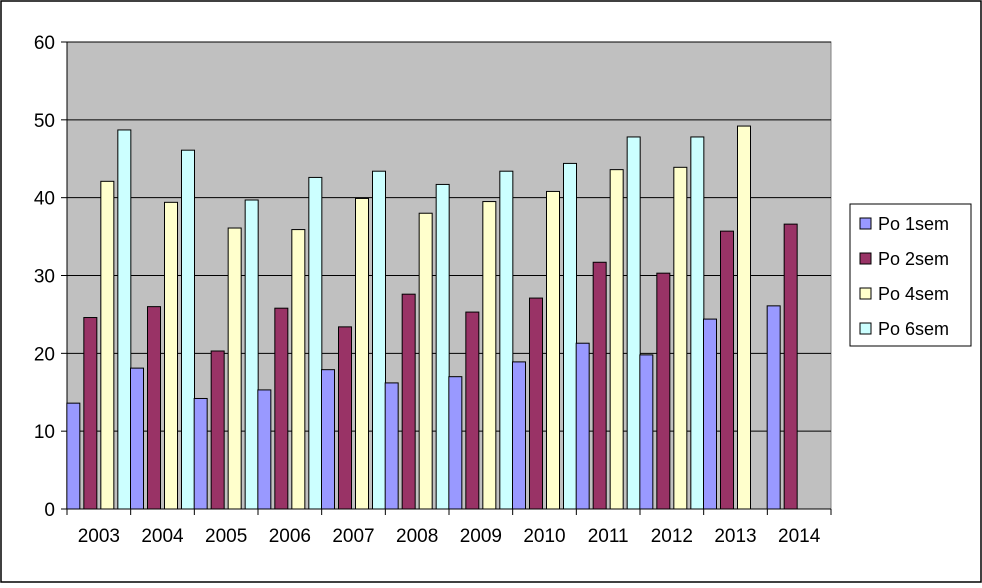 The height and width of the screenshot is (588, 982). I want to click on y-tick-label: 0, so click(49, 510).